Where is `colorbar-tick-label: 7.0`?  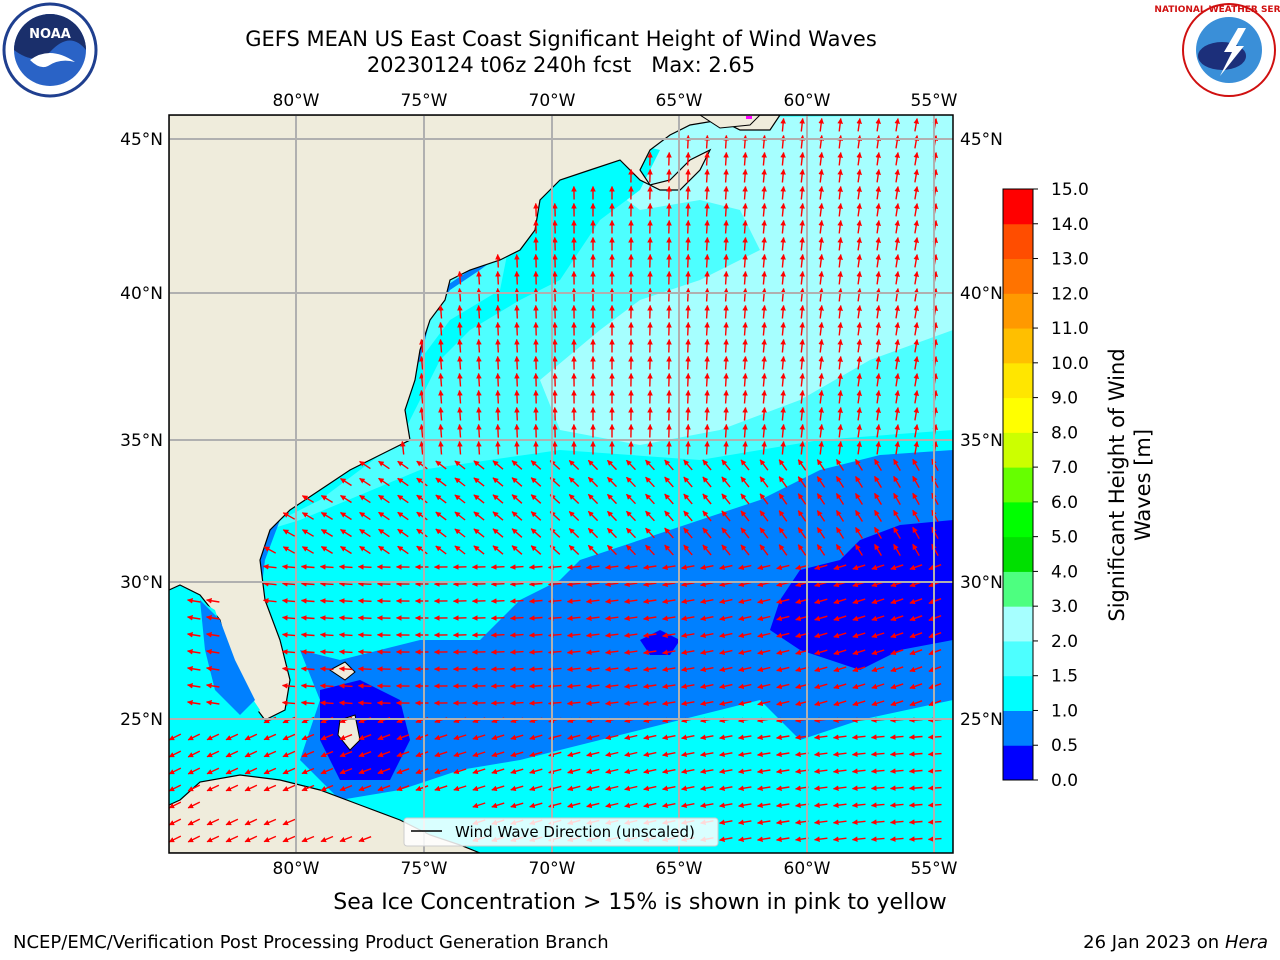 colorbar-tick-label: 7.0 is located at coordinates (1064, 468).